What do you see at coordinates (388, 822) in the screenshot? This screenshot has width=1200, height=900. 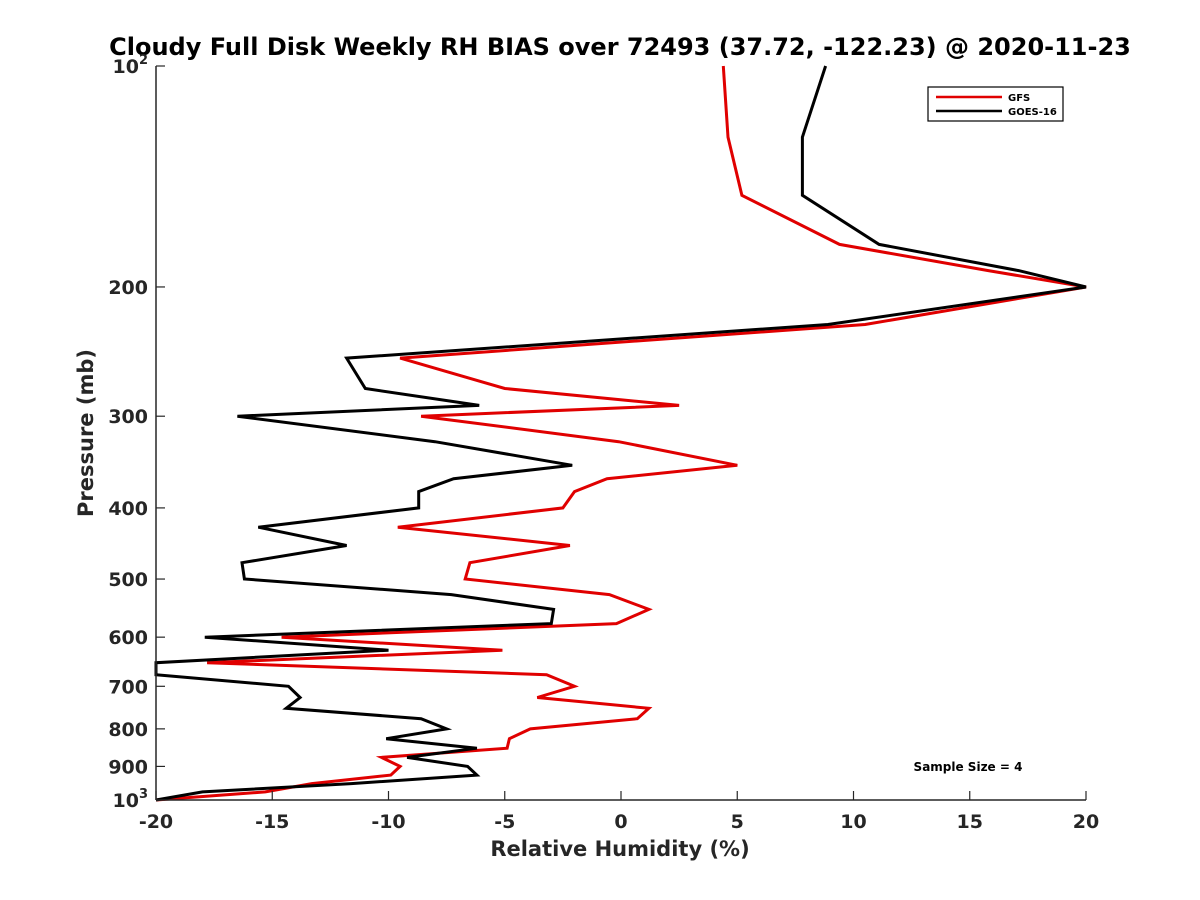 I see `x-tick-label: -10` at bounding box center [388, 822].